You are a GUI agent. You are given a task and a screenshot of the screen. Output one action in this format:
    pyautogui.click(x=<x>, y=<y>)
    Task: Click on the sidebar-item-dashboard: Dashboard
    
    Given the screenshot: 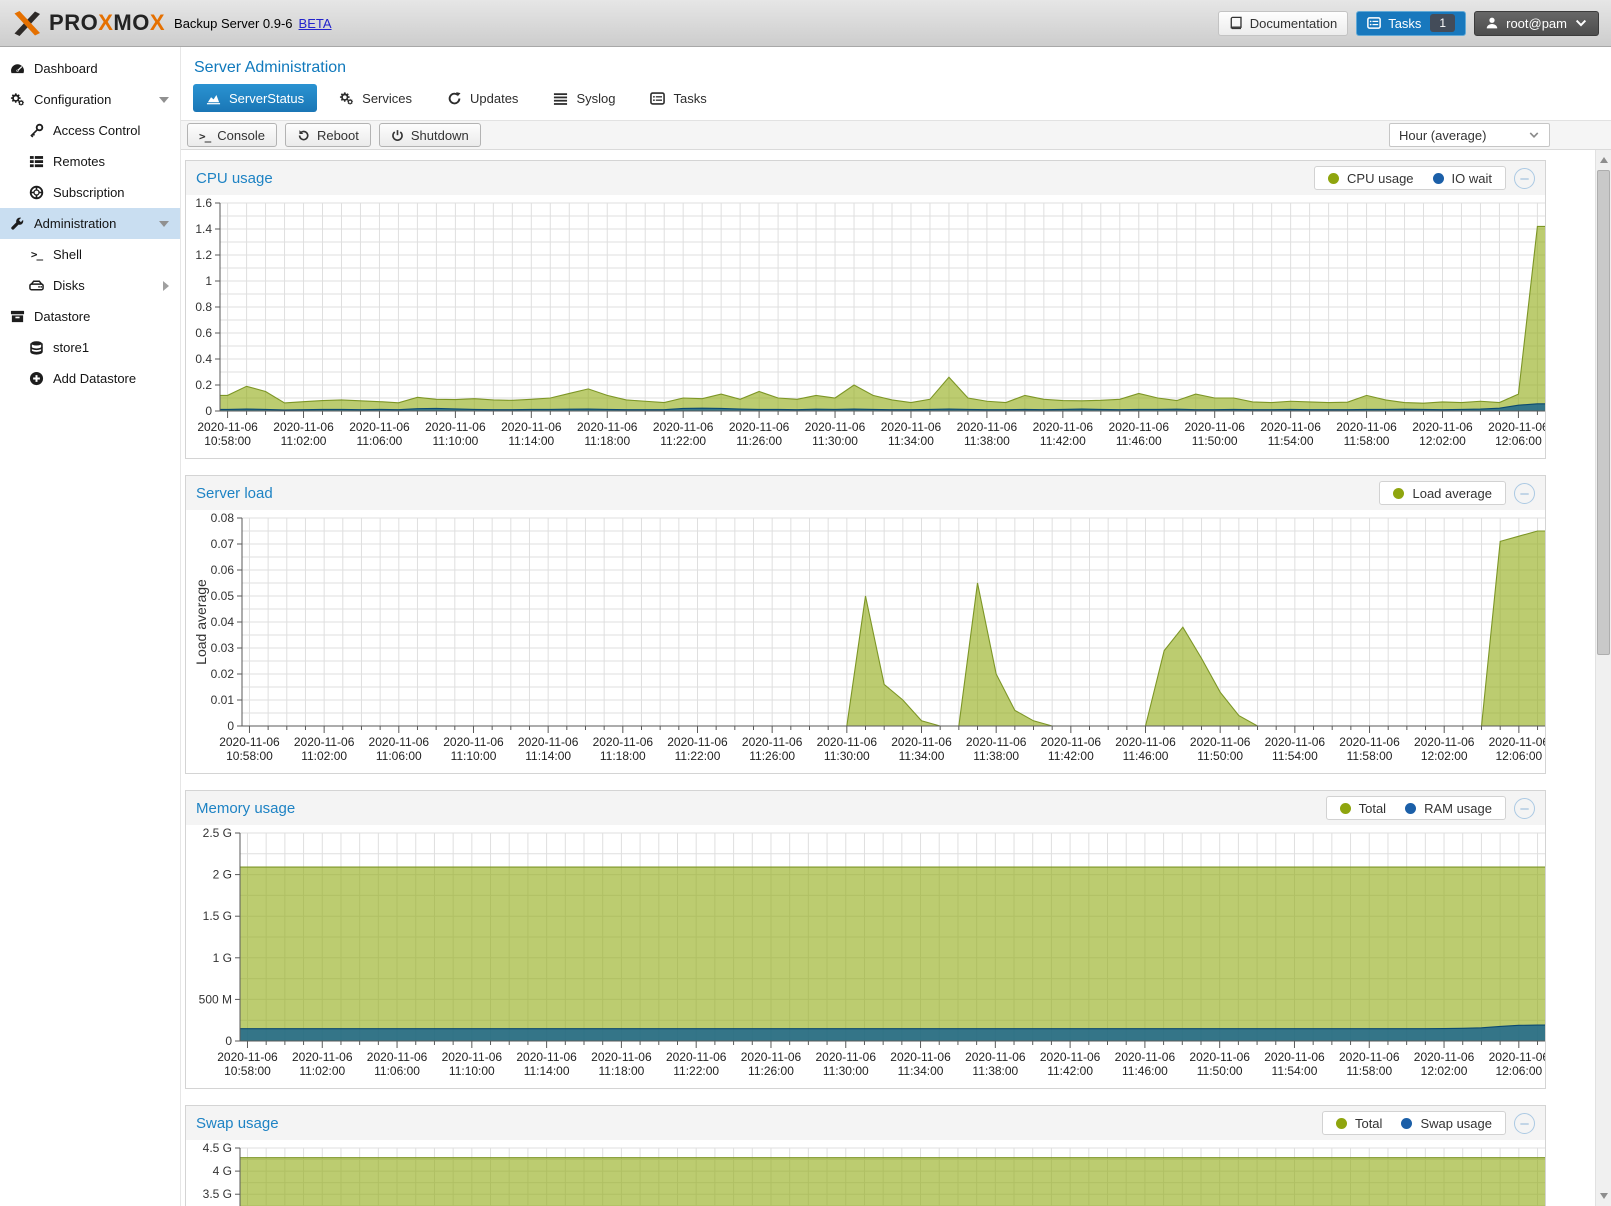 What is the action you would take?
    pyautogui.click(x=90, y=68)
    